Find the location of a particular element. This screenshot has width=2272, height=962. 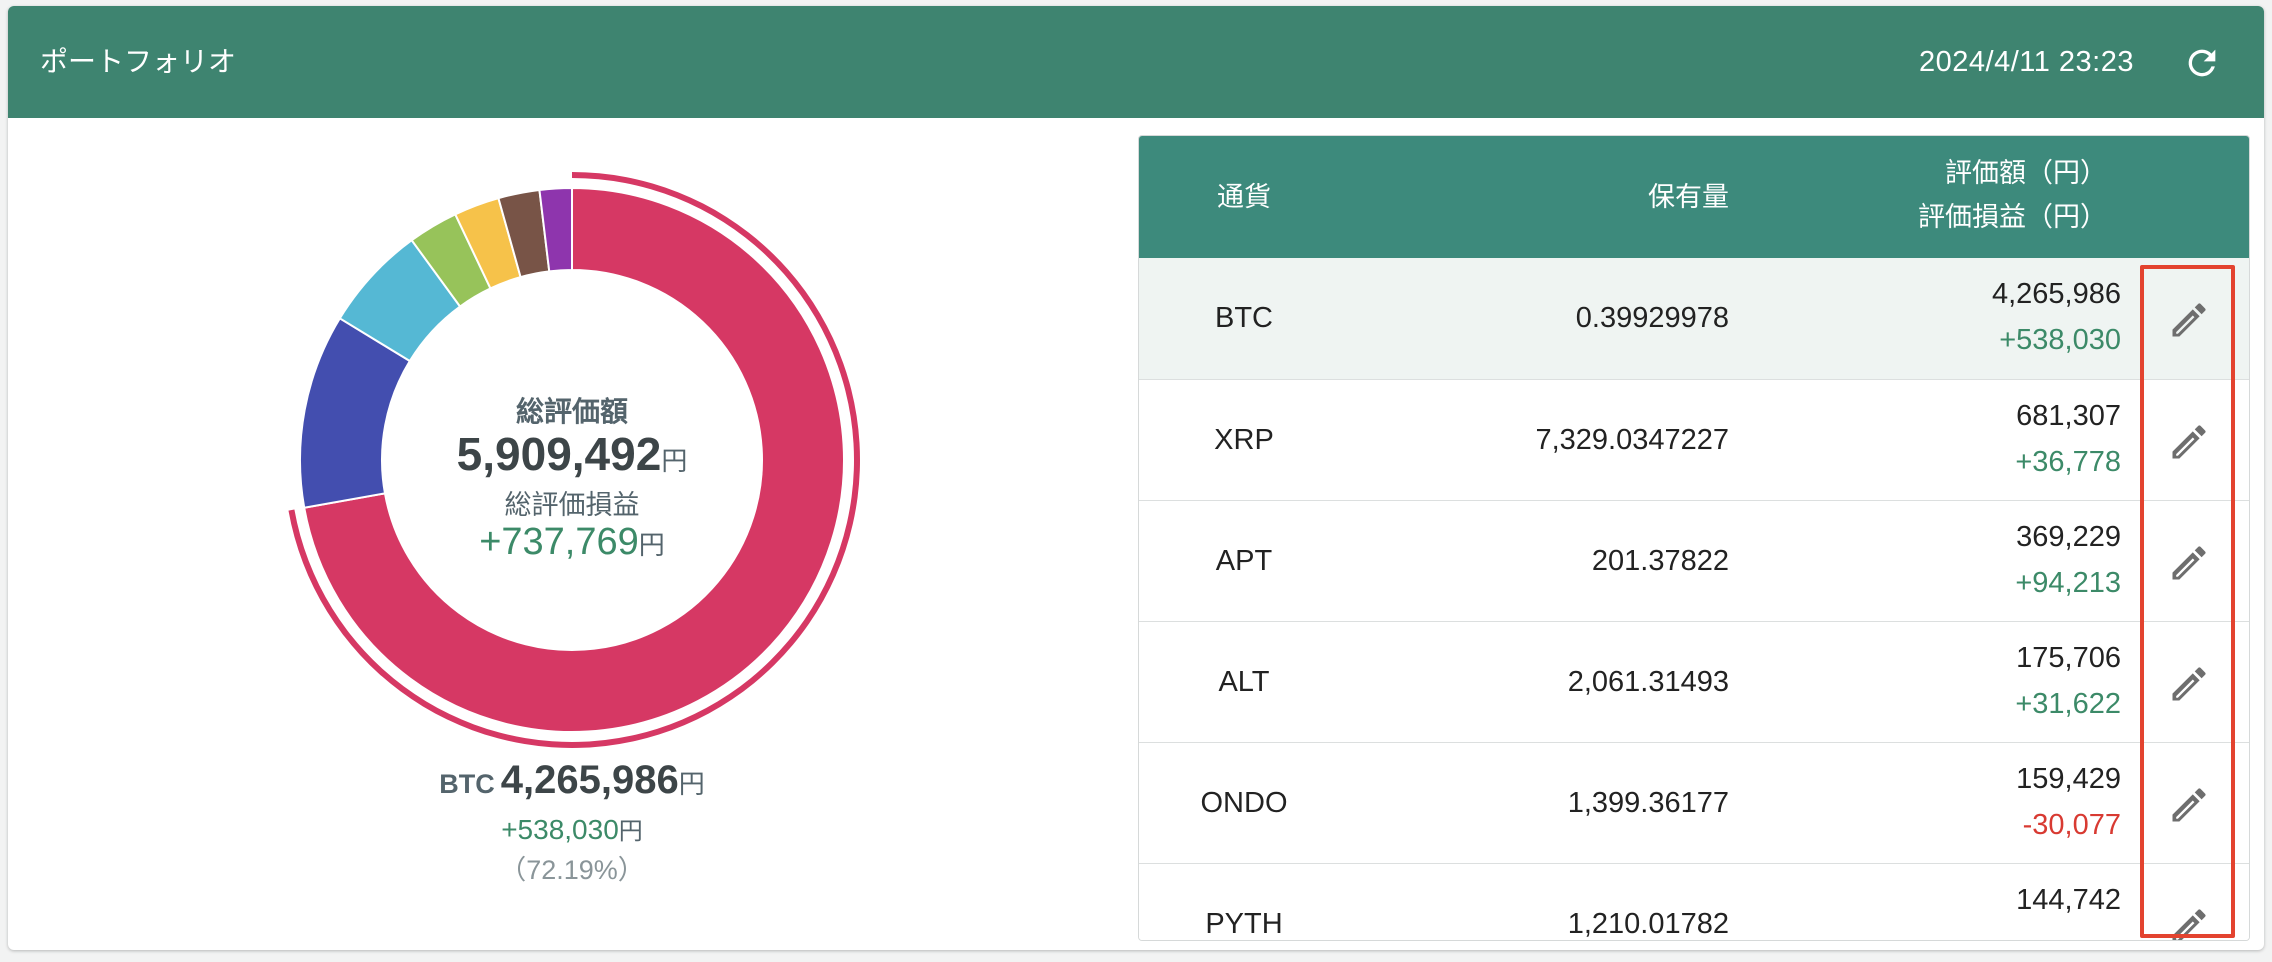

holding-amount: 1,399.36177 is located at coordinates (1648, 803).